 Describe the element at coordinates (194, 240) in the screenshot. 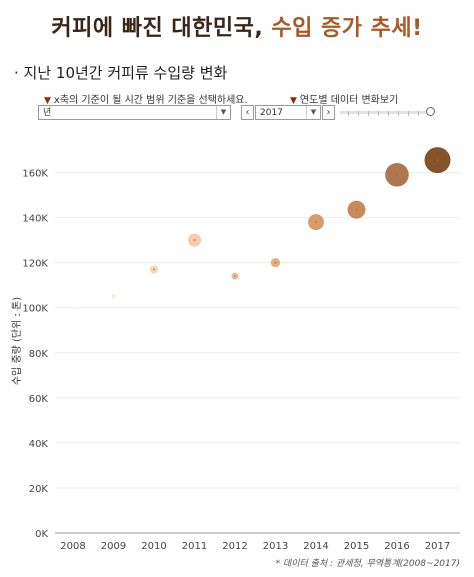

I see `data-point-center-2011` at that location.